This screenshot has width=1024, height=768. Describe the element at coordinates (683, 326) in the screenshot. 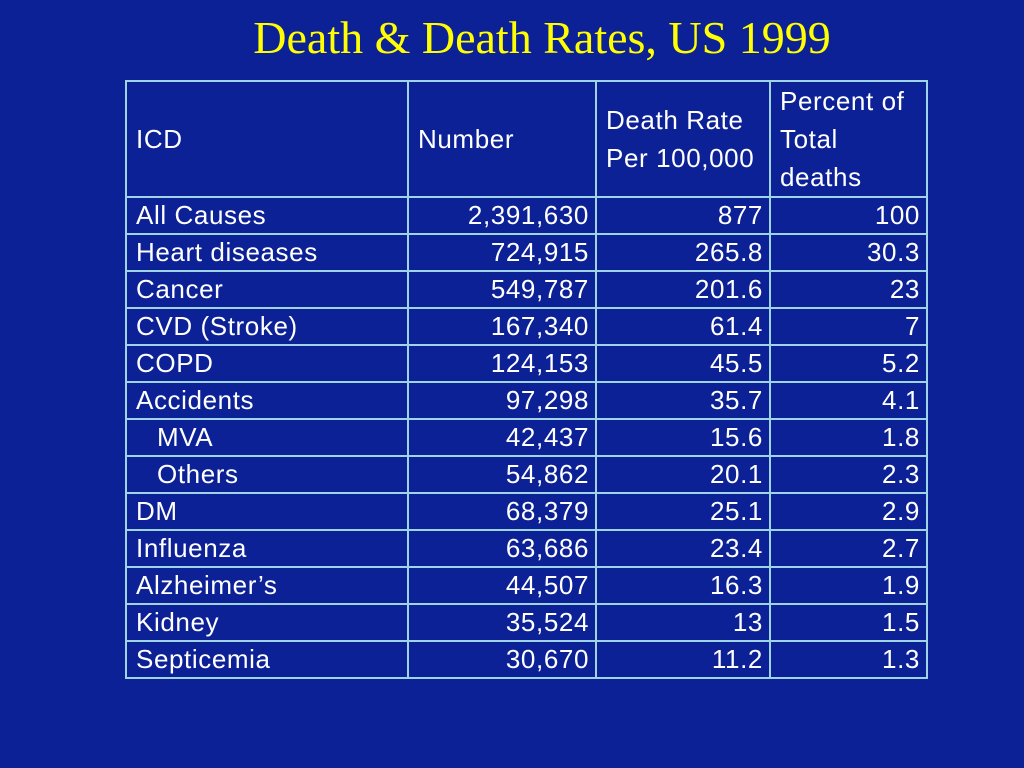

I see `death-rate-cell: 61.4` at that location.